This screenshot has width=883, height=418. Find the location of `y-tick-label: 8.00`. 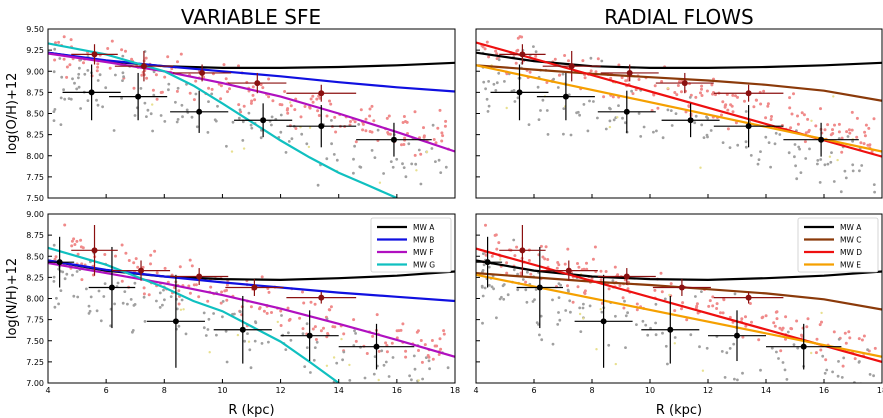

y-tick-label: 8.00 is located at coordinates (35, 156).